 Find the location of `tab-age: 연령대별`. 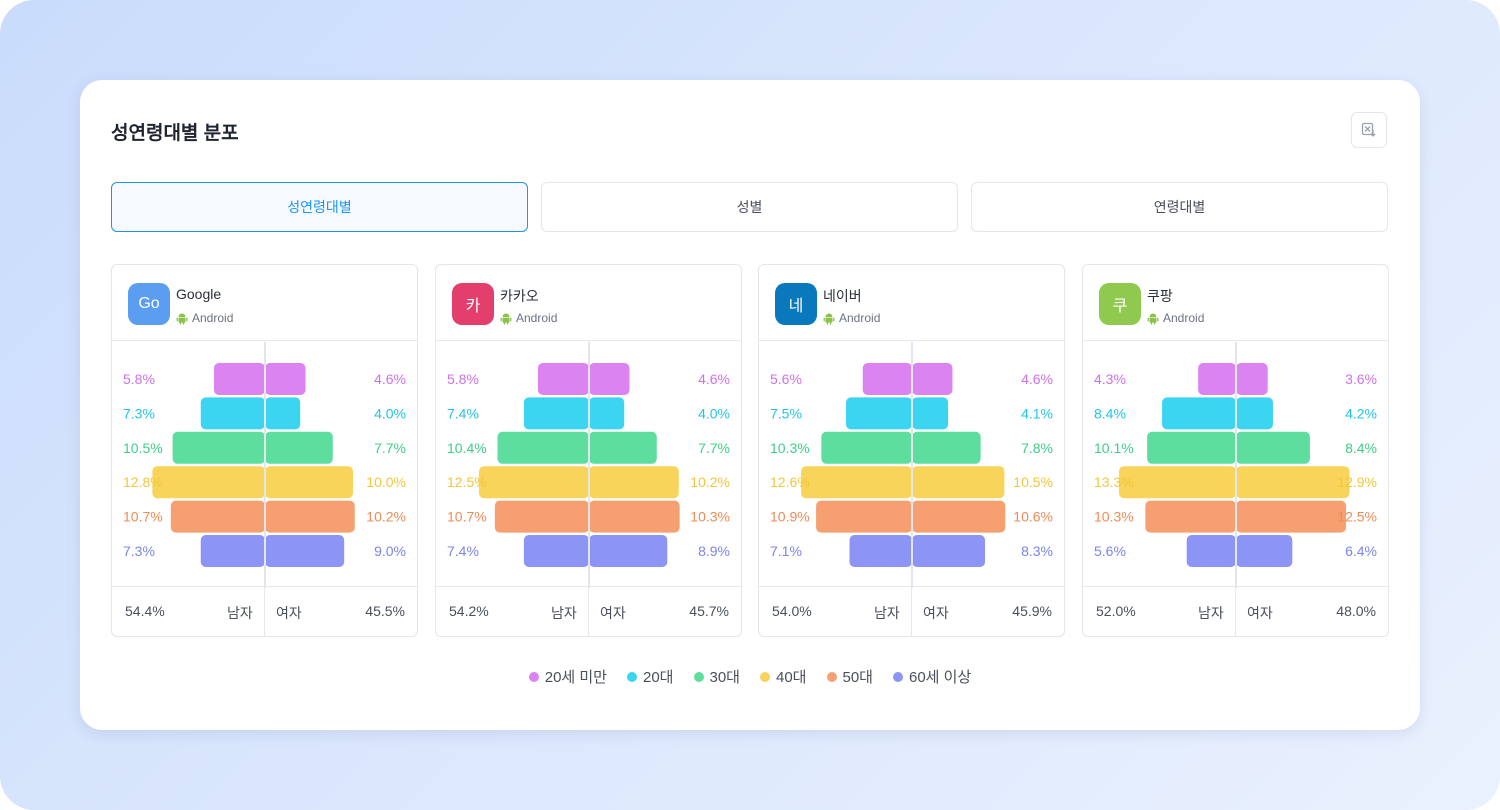

tab-age: 연령대별 is located at coordinates (1179, 207).